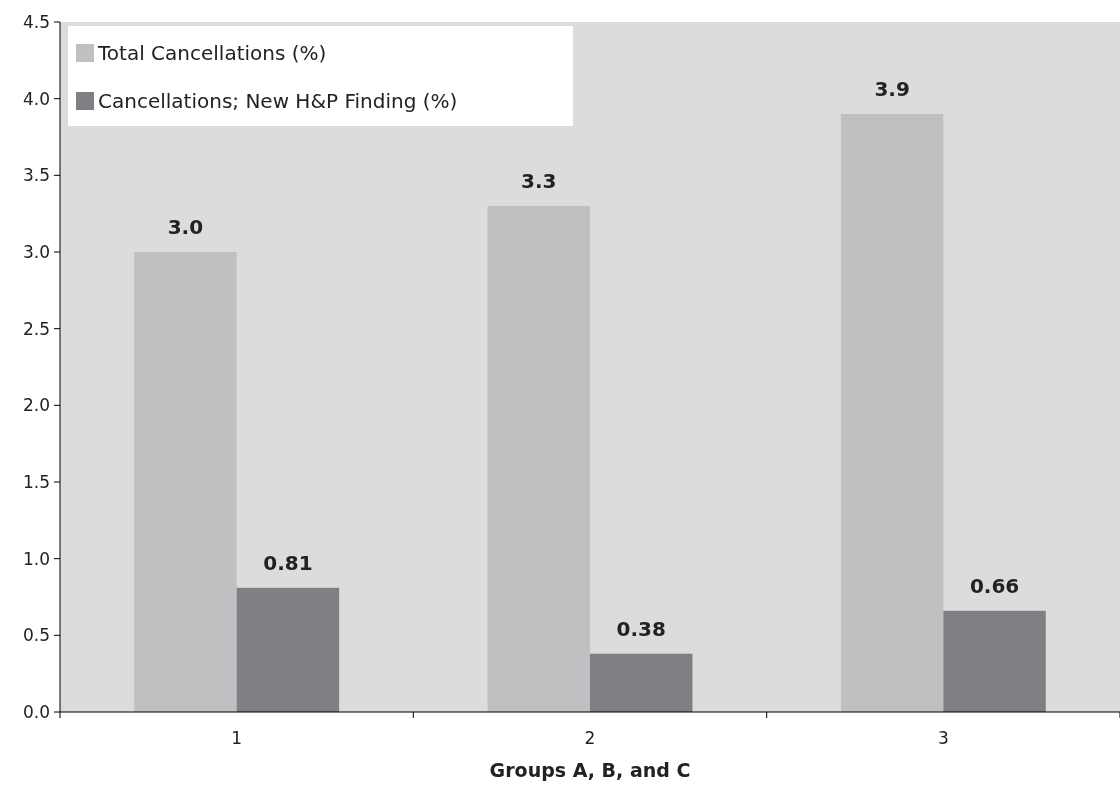 This screenshot has width=1120, height=787. I want to click on data-label: 3.3, so click(539, 181).